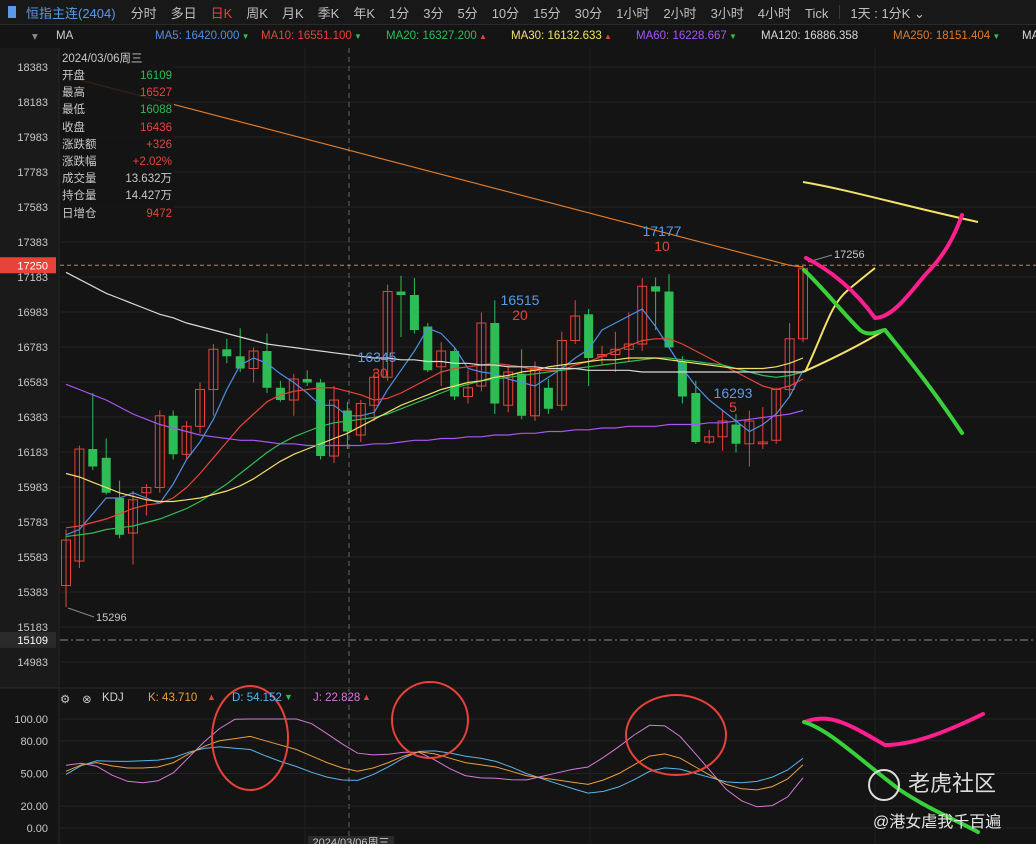 This screenshot has width=1036, height=844. What do you see at coordinates (37, 829) in the screenshot?
I see `kdj-tick-label: 0.00` at bounding box center [37, 829].